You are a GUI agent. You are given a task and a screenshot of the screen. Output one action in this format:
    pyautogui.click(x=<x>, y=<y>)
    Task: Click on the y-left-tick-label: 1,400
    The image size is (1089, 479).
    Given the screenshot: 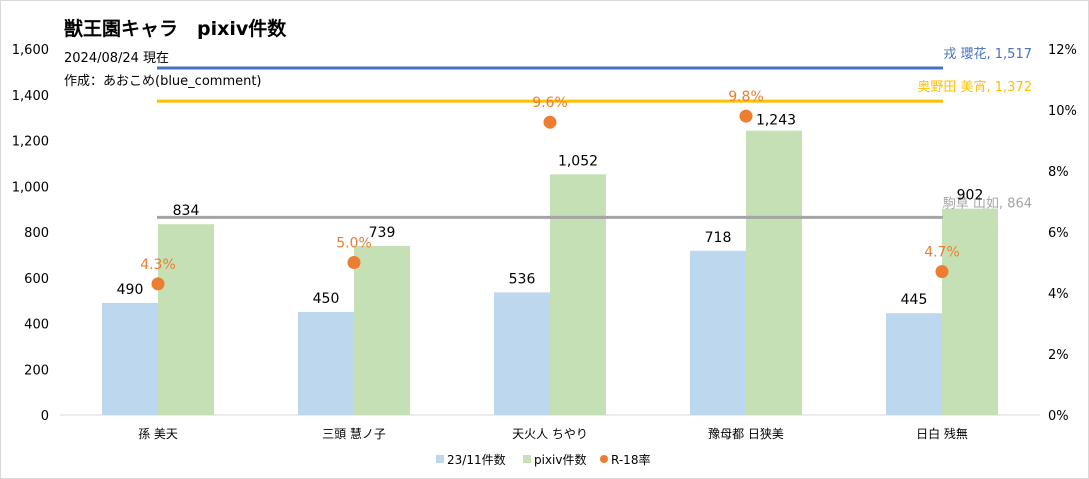 What is the action you would take?
    pyautogui.click(x=30, y=96)
    